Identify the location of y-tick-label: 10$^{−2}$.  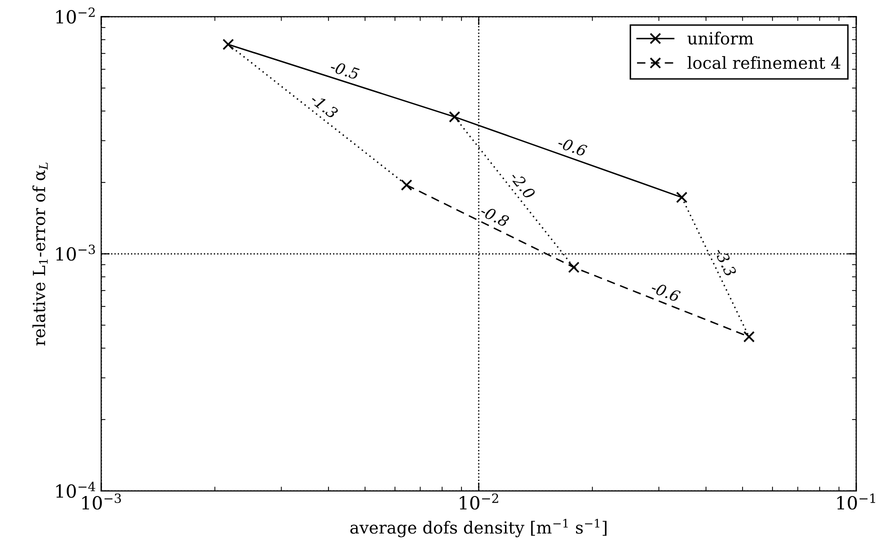
(75, 15).